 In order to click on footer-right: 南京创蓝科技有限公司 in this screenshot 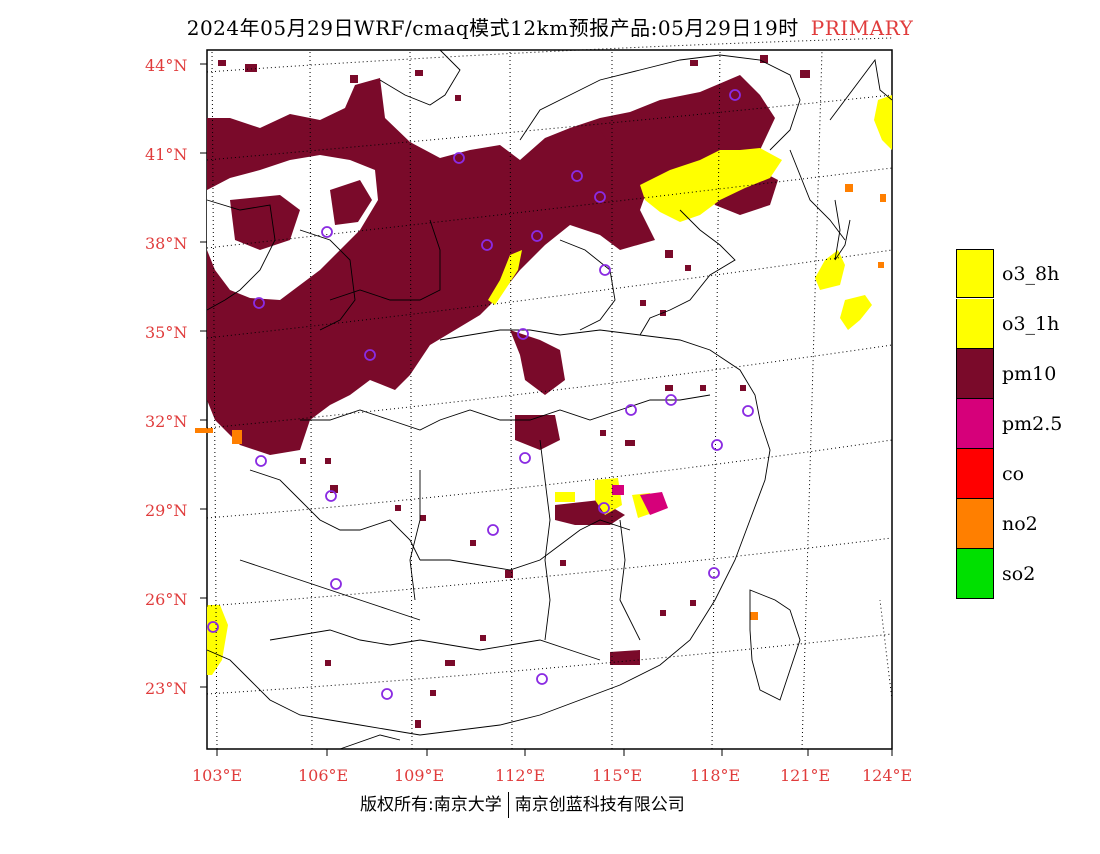, I will do `click(599, 805)`.